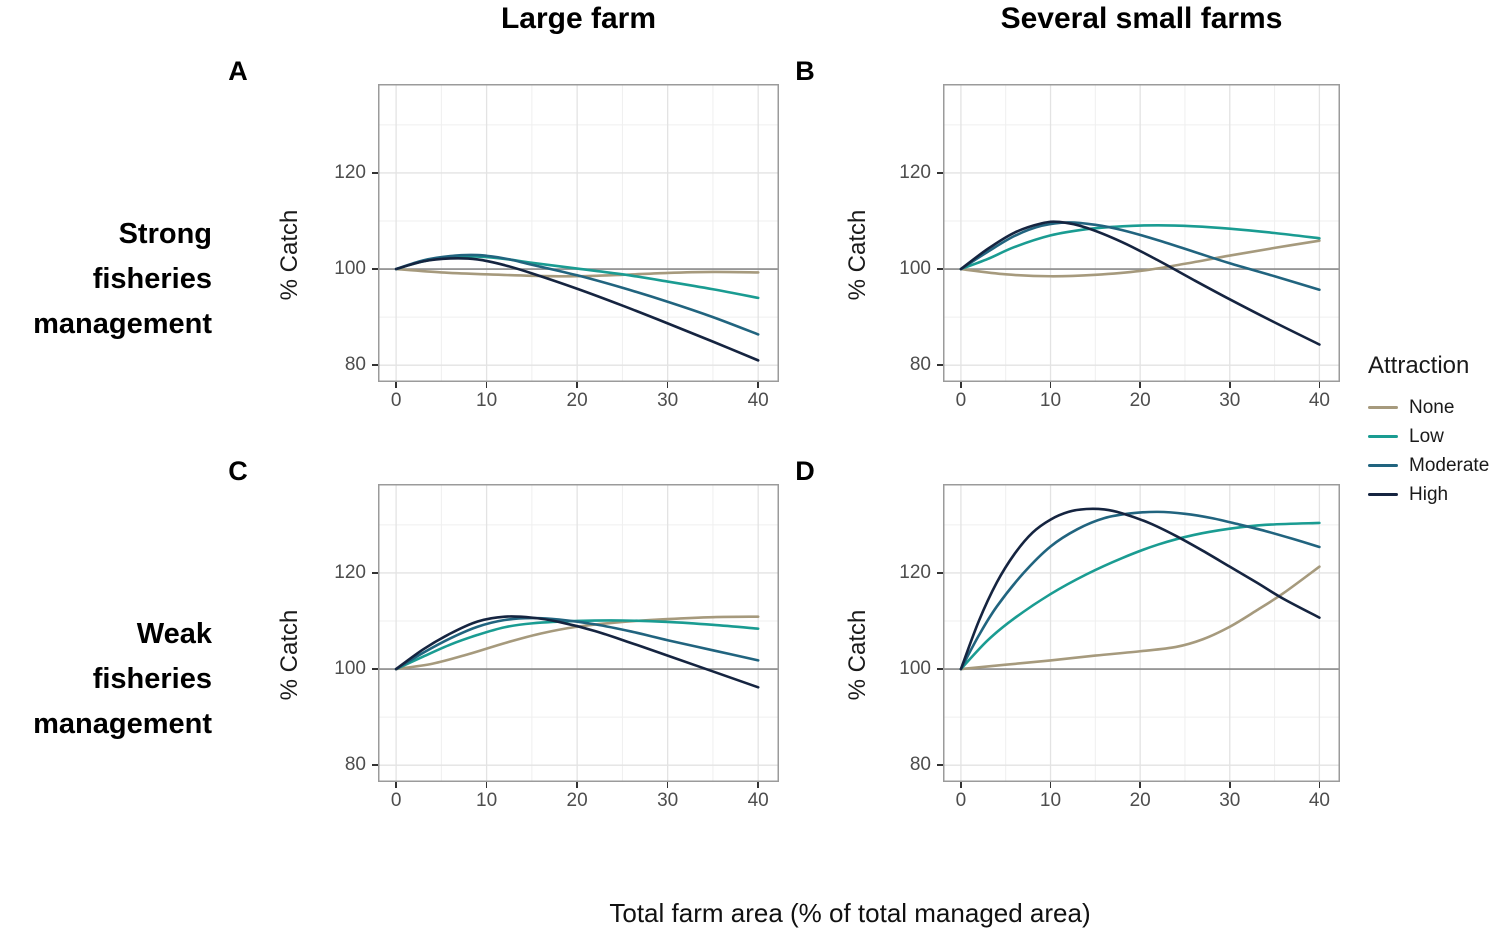 Image resolution: width=1500 pixels, height=944 pixels. What do you see at coordinates (578, 18) in the screenshot?
I see `column-title-large-farm: Large farm` at bounding box center [578, 18].